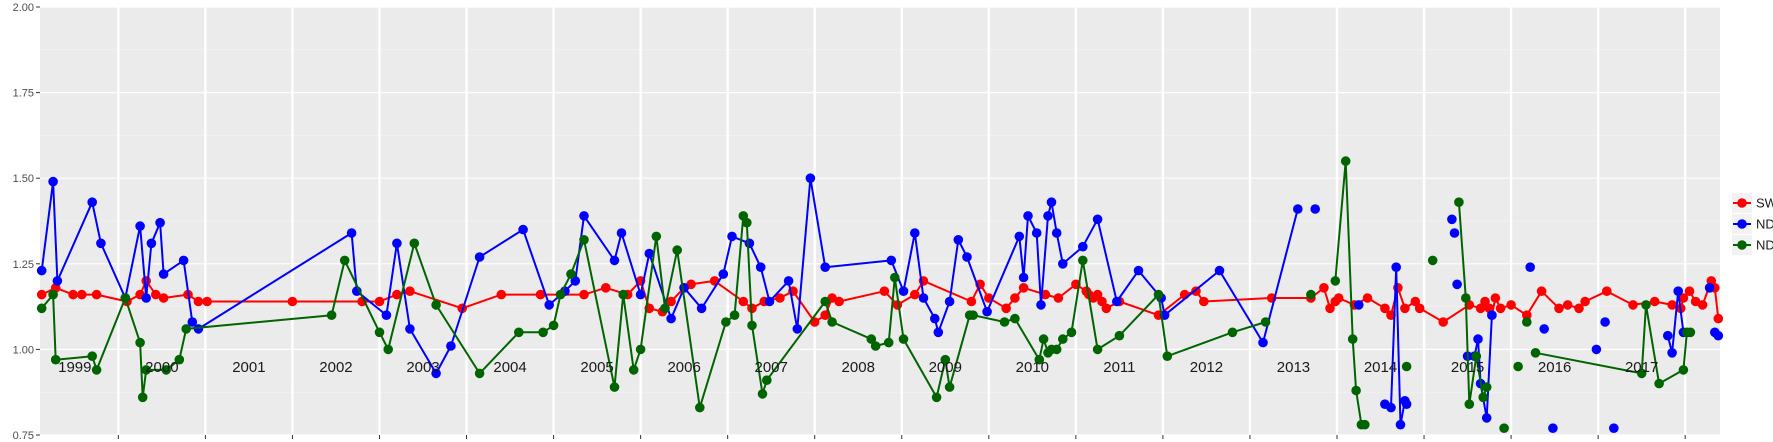  I want to click on year-label: 2004, so click(509, 367).